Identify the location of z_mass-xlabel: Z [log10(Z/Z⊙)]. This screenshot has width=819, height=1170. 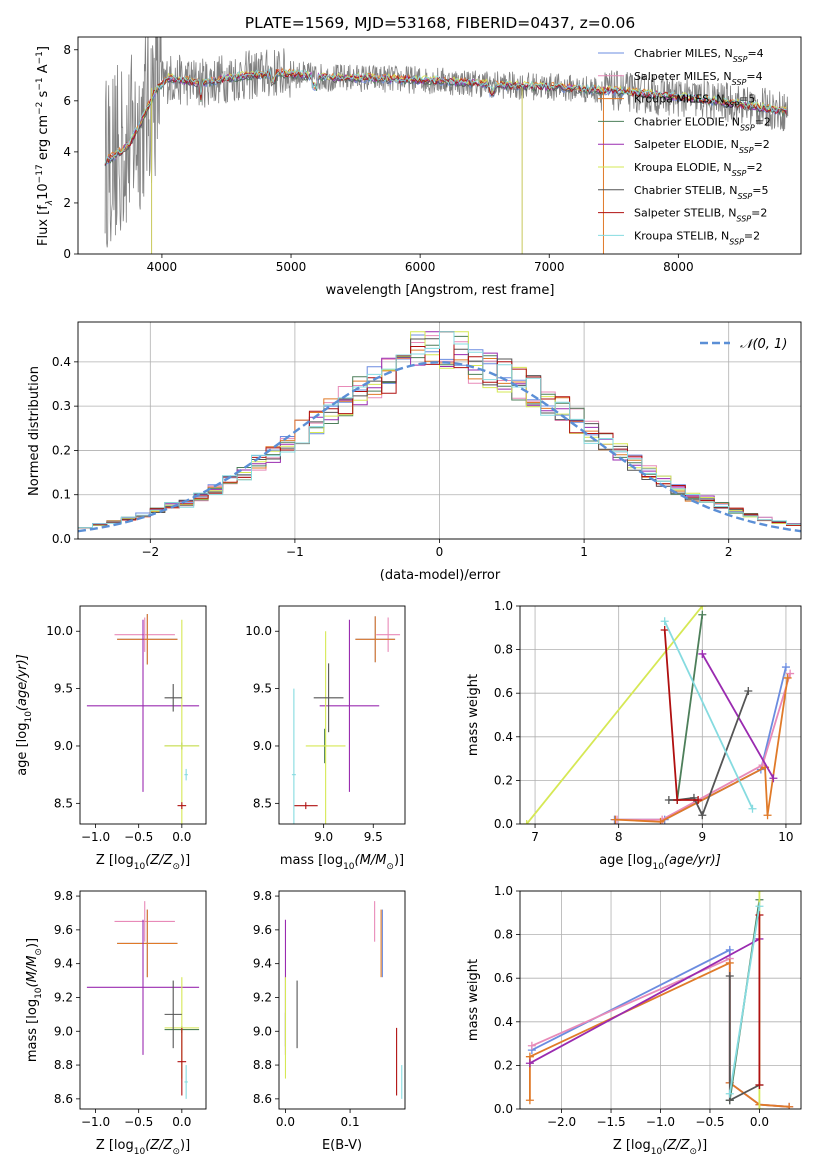
(143, 1147).